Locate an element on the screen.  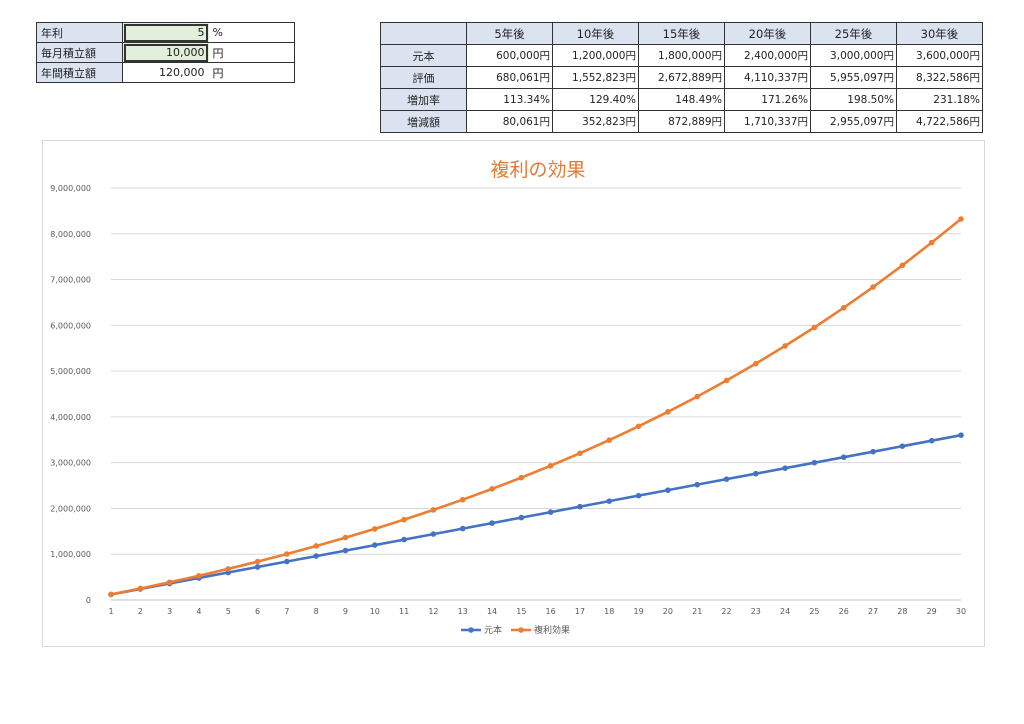
x-tick-label: 29 is located at coordinates (932, 611).